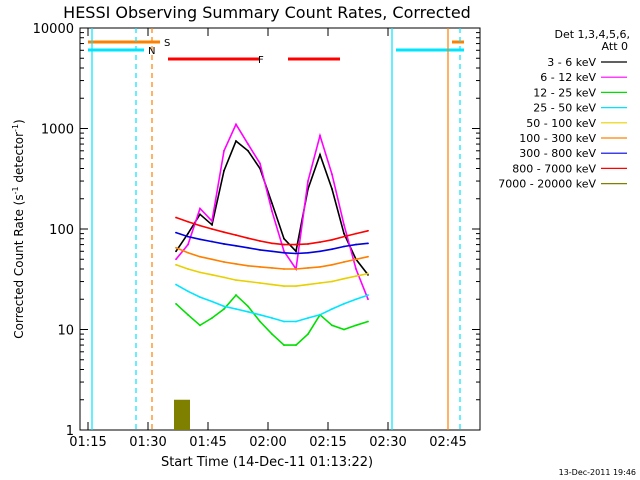 The image size is (640, 480). Describe the element at coordinates (147, 442) in the screenshot. I see `x-tick-label: 01:30` at that location.